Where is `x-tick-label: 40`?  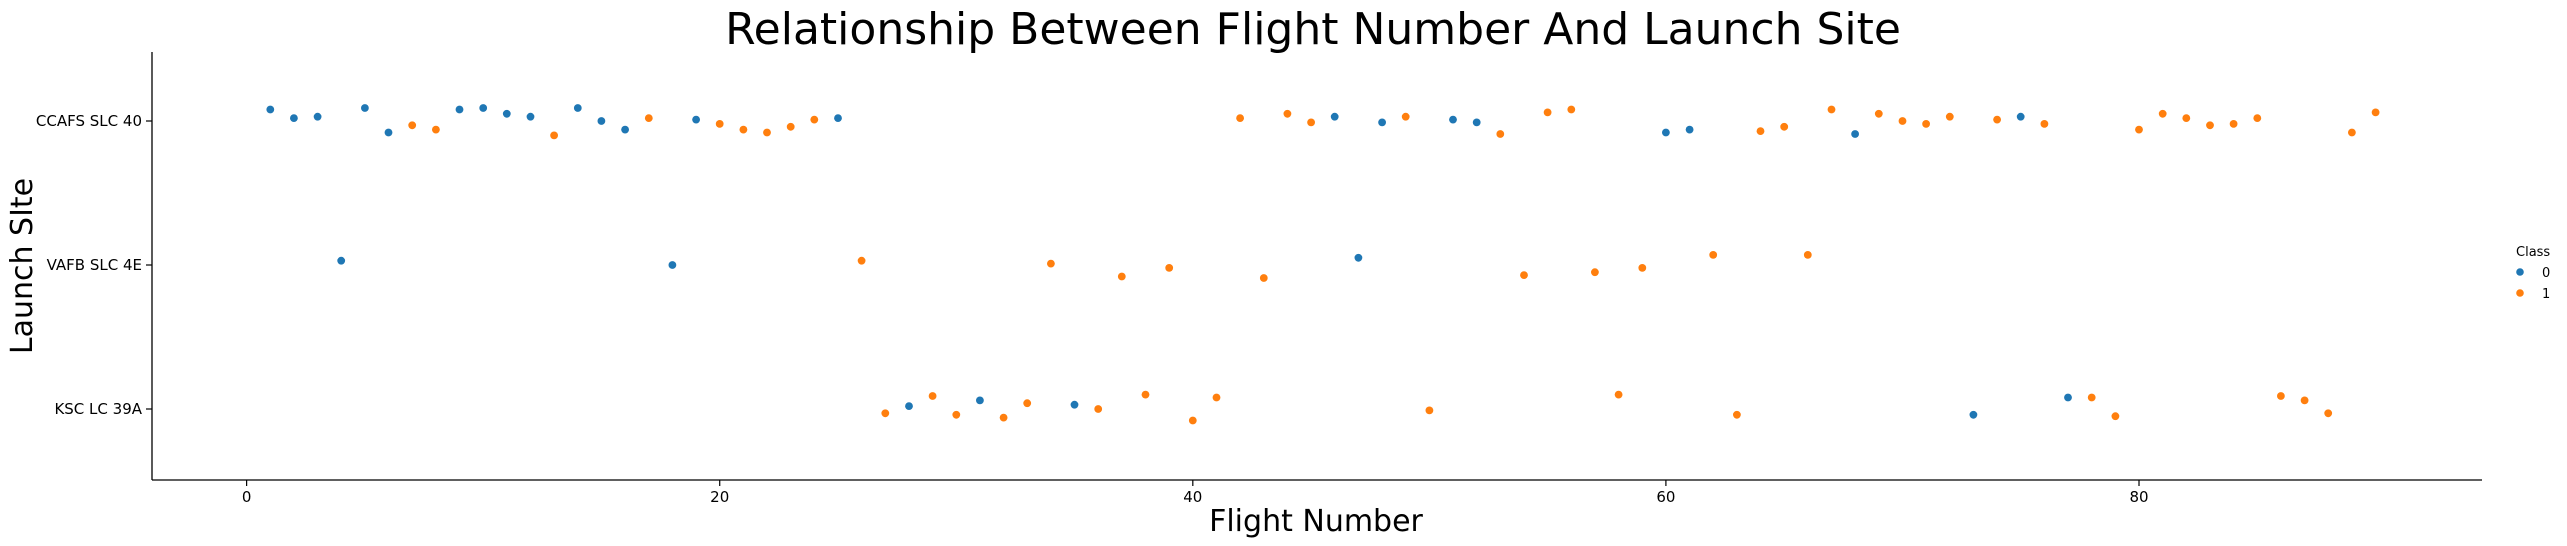 x-tick-label: 40 is located at coordinates (1192, 497).